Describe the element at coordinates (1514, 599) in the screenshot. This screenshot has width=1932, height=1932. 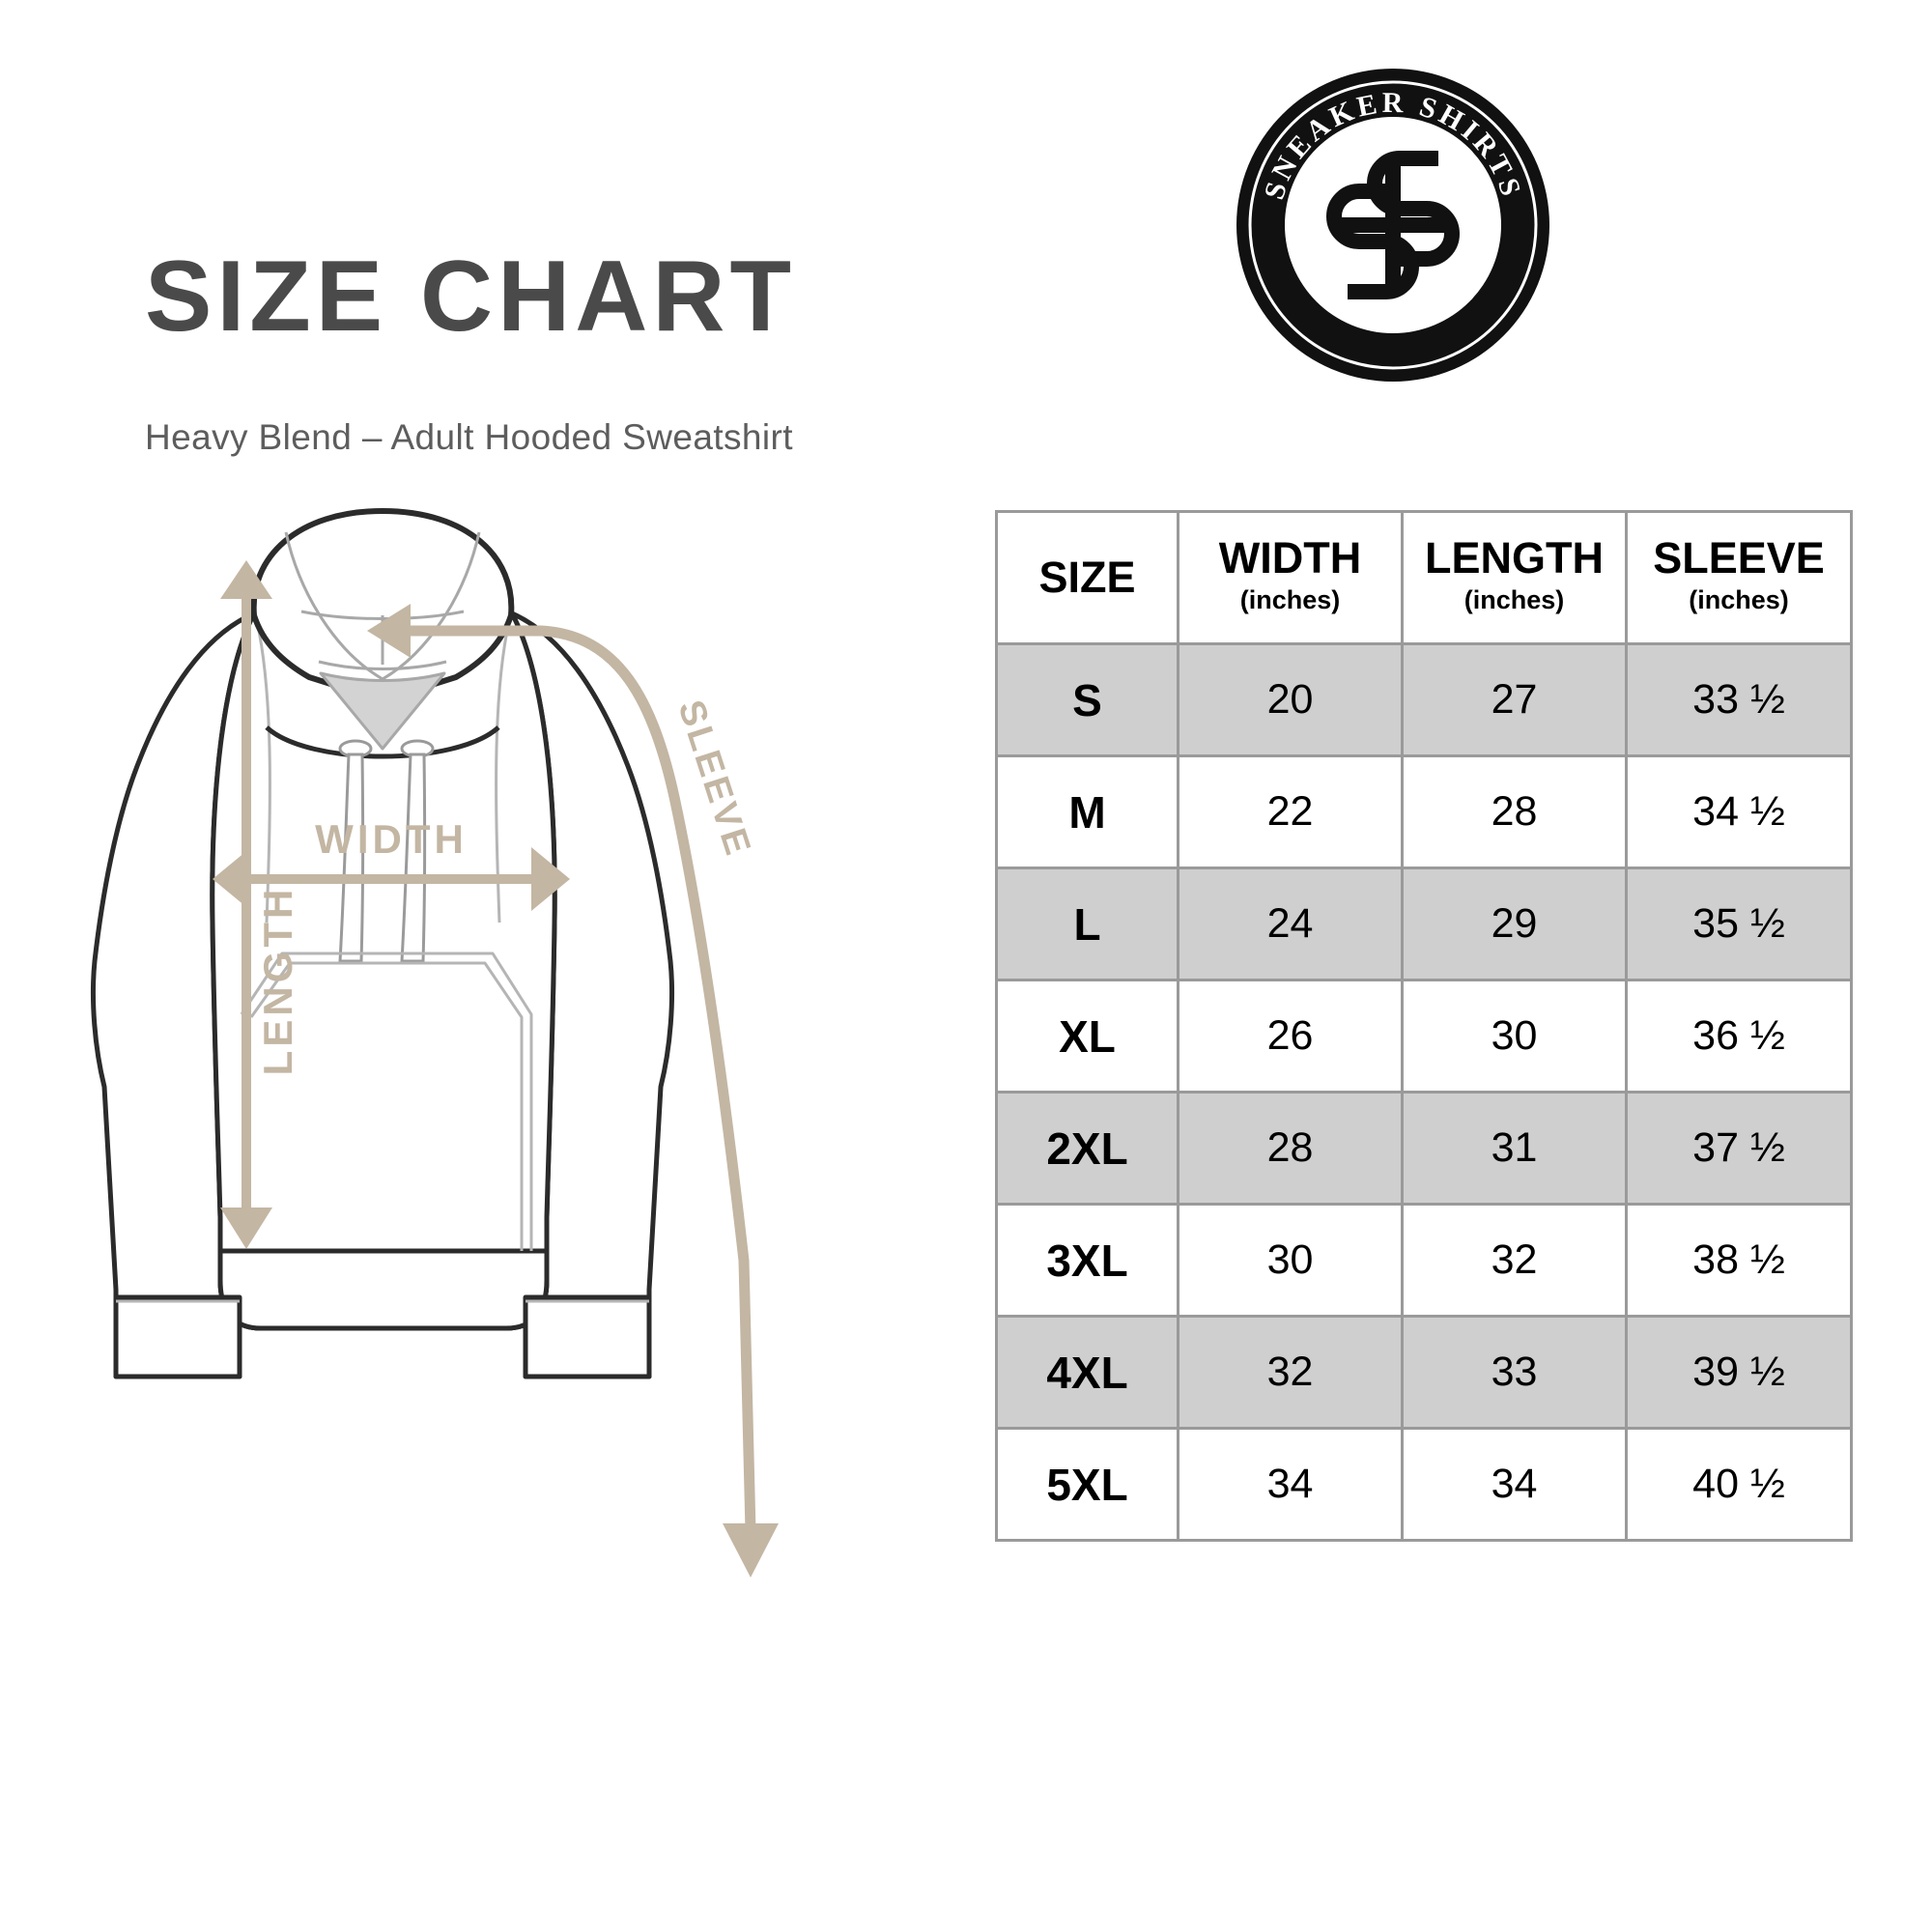
I see `column-header-length-unit: (inches)` at that location.